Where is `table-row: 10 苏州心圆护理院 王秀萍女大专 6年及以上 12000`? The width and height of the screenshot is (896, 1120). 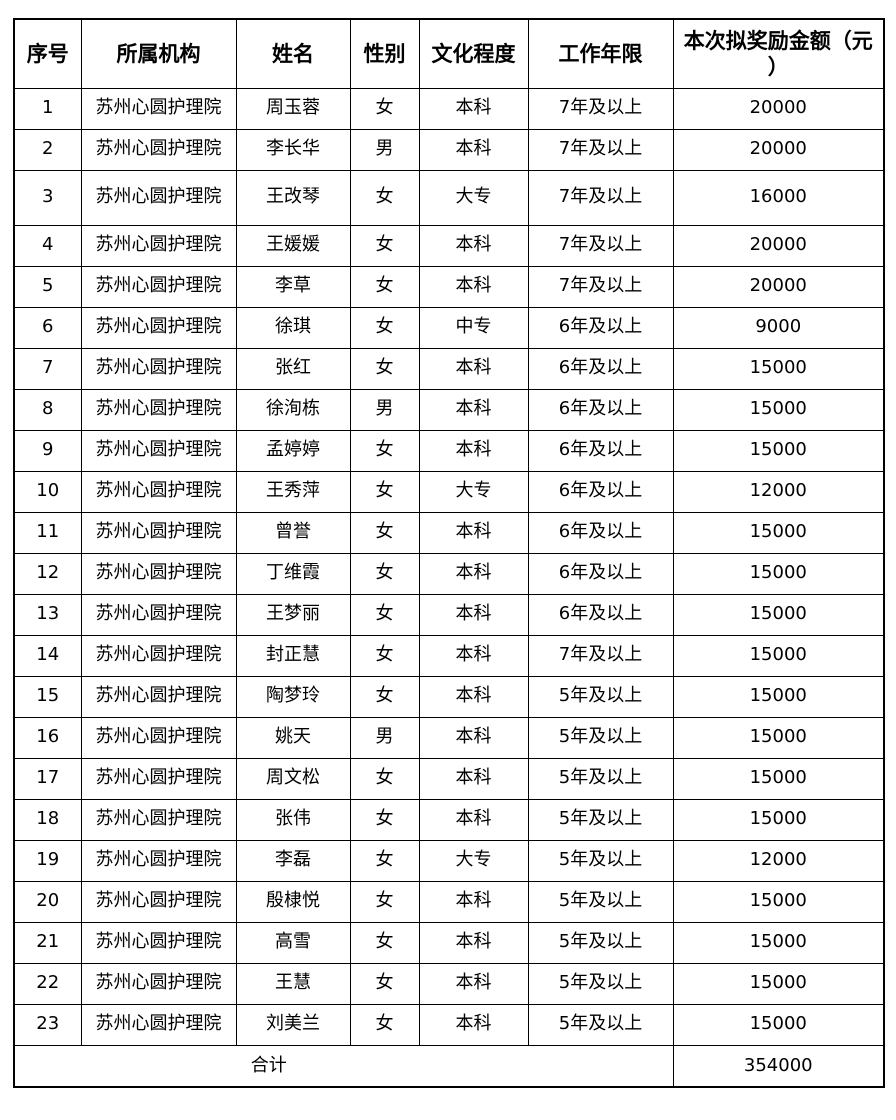 table-row: 10 苏州心圆护理院 王秀萍女大专 6年及以上 12000 is located at coordinates (449, 491).